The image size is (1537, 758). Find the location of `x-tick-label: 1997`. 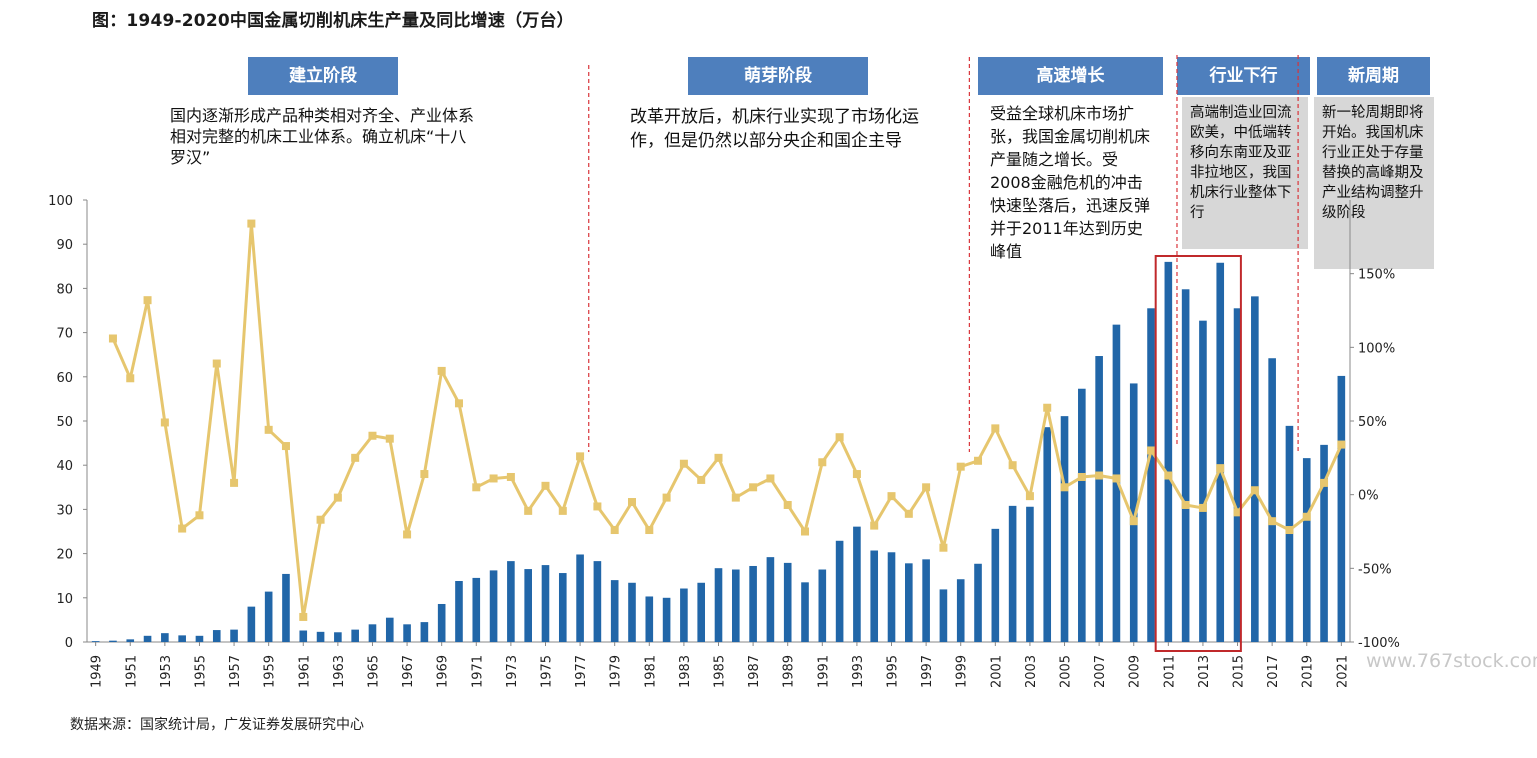

x-tick-label: 1997 is located at coordinates (927, 671).